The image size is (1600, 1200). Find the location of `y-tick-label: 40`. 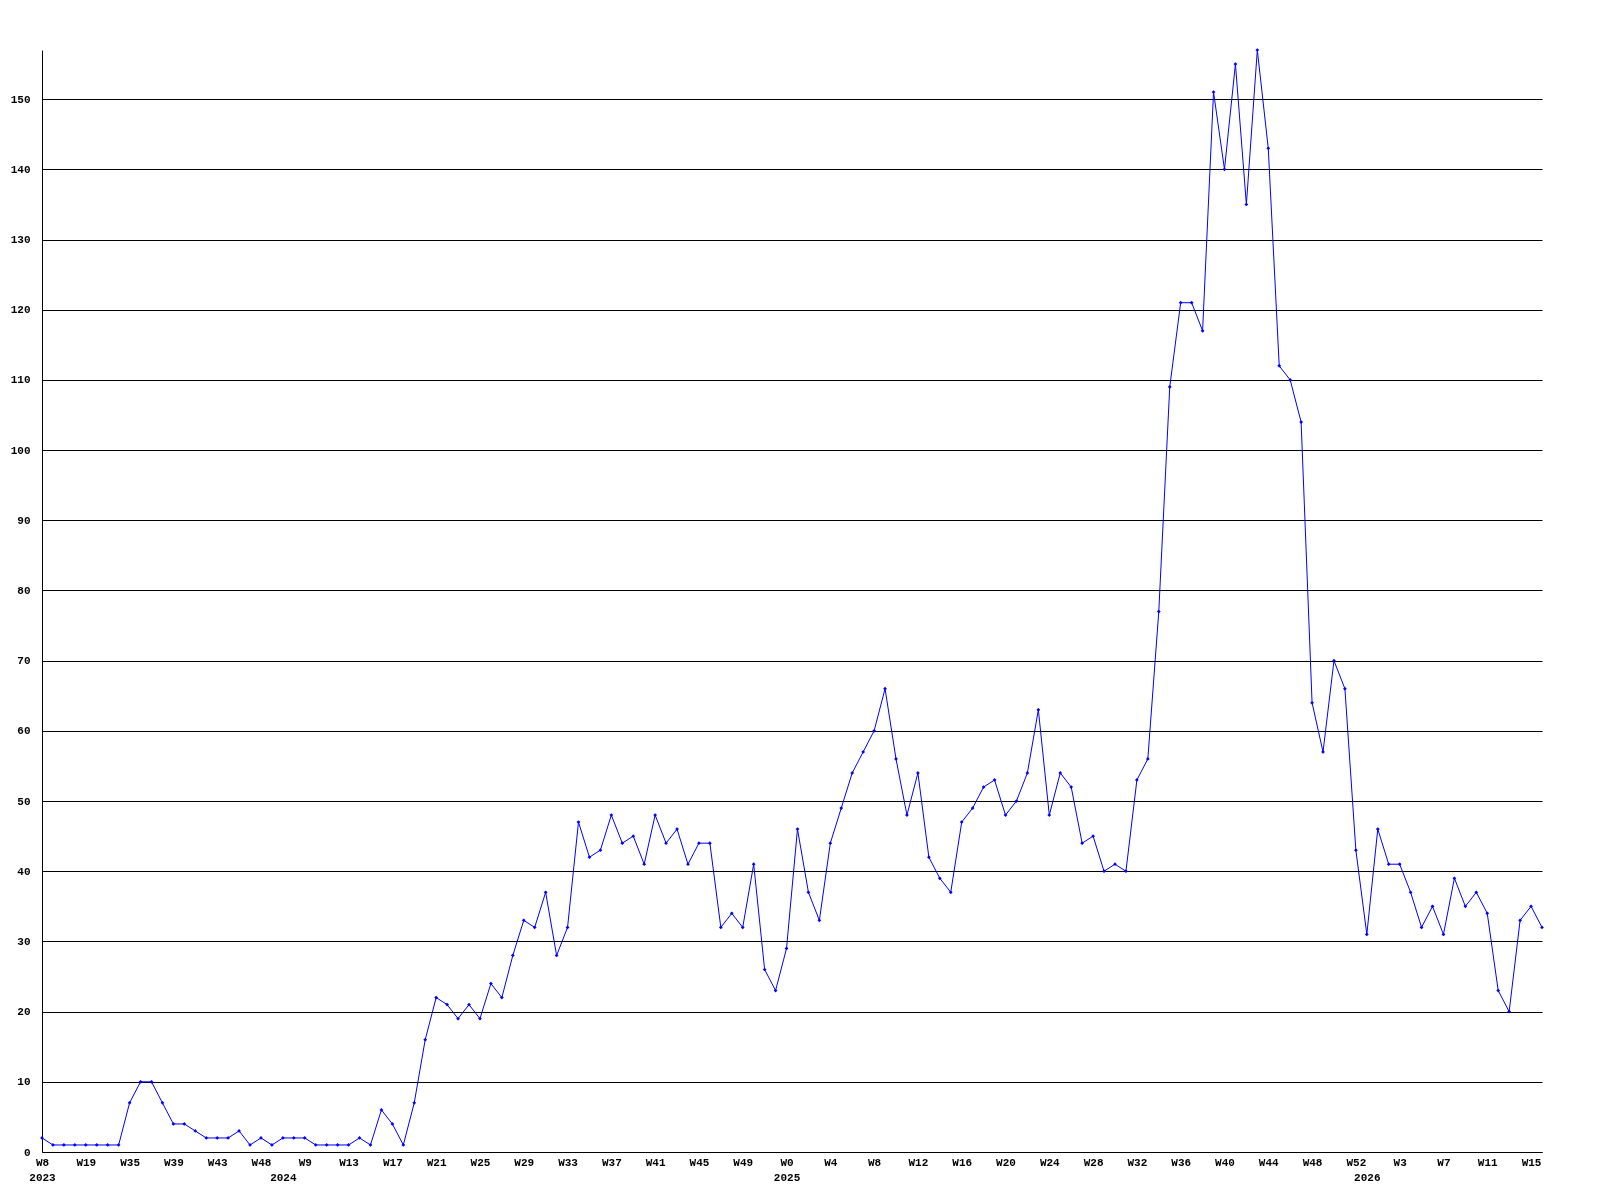

y-tick-label: 40 is located at coordinates (24, 871).